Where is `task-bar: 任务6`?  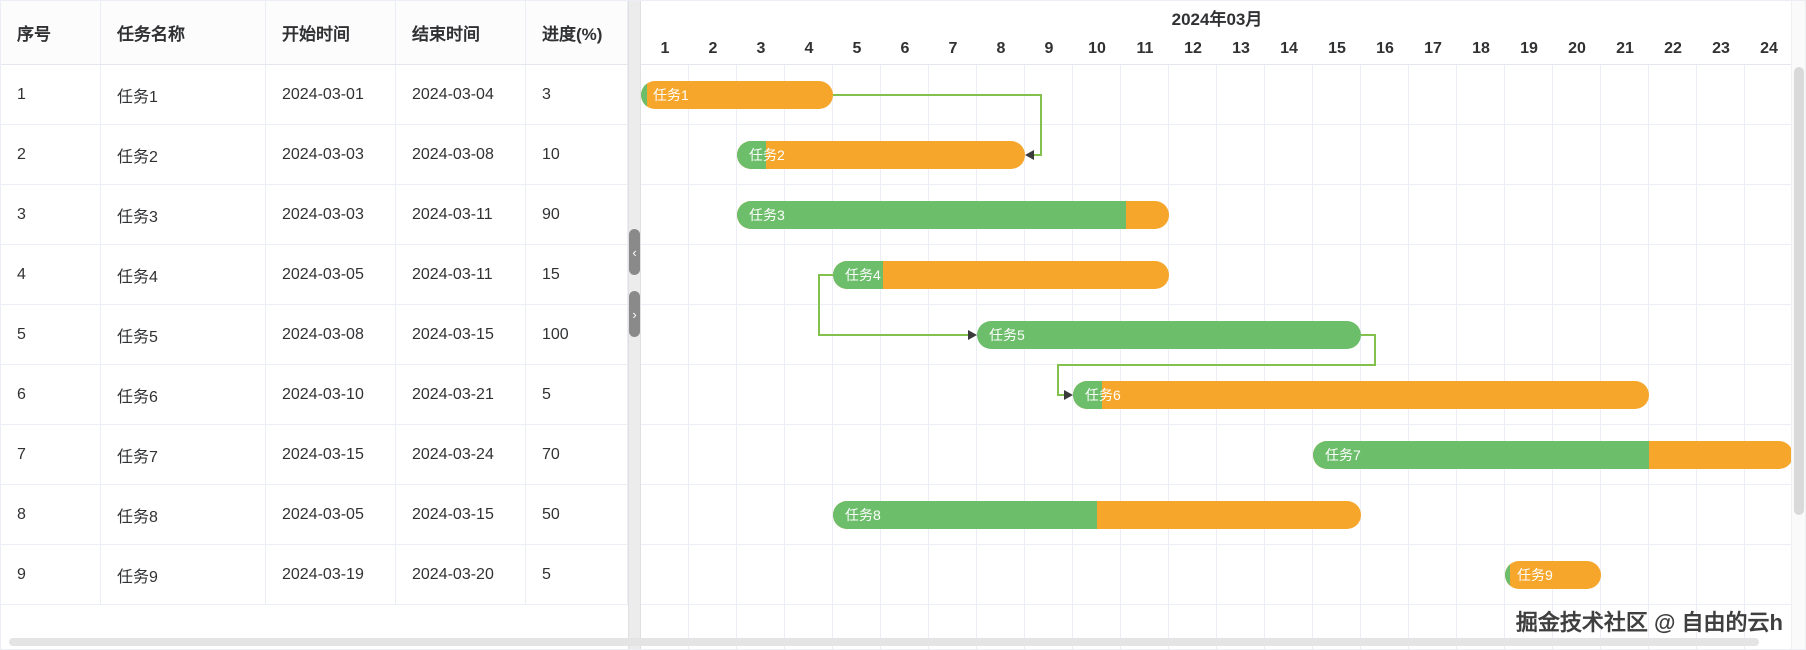 task-bar: 任务6 is located at coordinates (1361, 395).